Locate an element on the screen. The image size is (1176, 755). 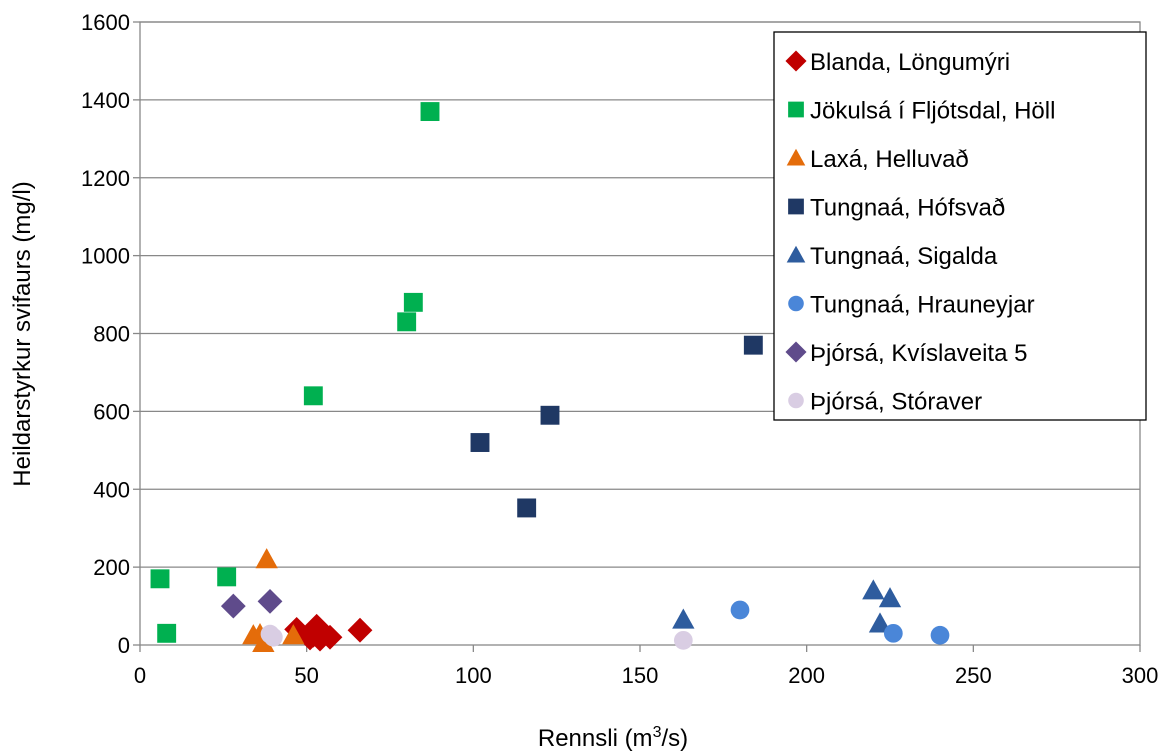
legend-item: Blanda, Löngumýri is located at coordinates (897, 62).